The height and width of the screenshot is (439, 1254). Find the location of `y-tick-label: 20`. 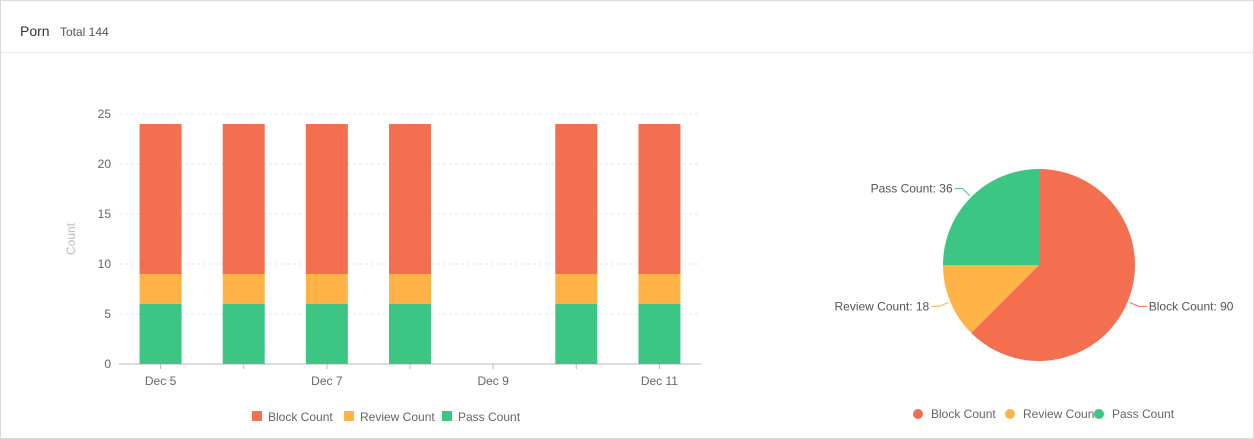

y-tick-label: 20 is located at coordinates (105, 164).